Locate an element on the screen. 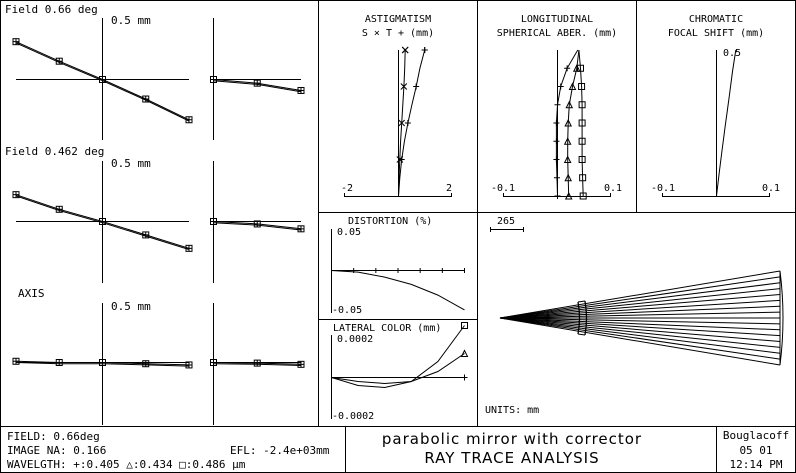 The width and height of the screenshot is (796, 473). lateral-color-curve-0.486 is located at coordinates (398, 357).